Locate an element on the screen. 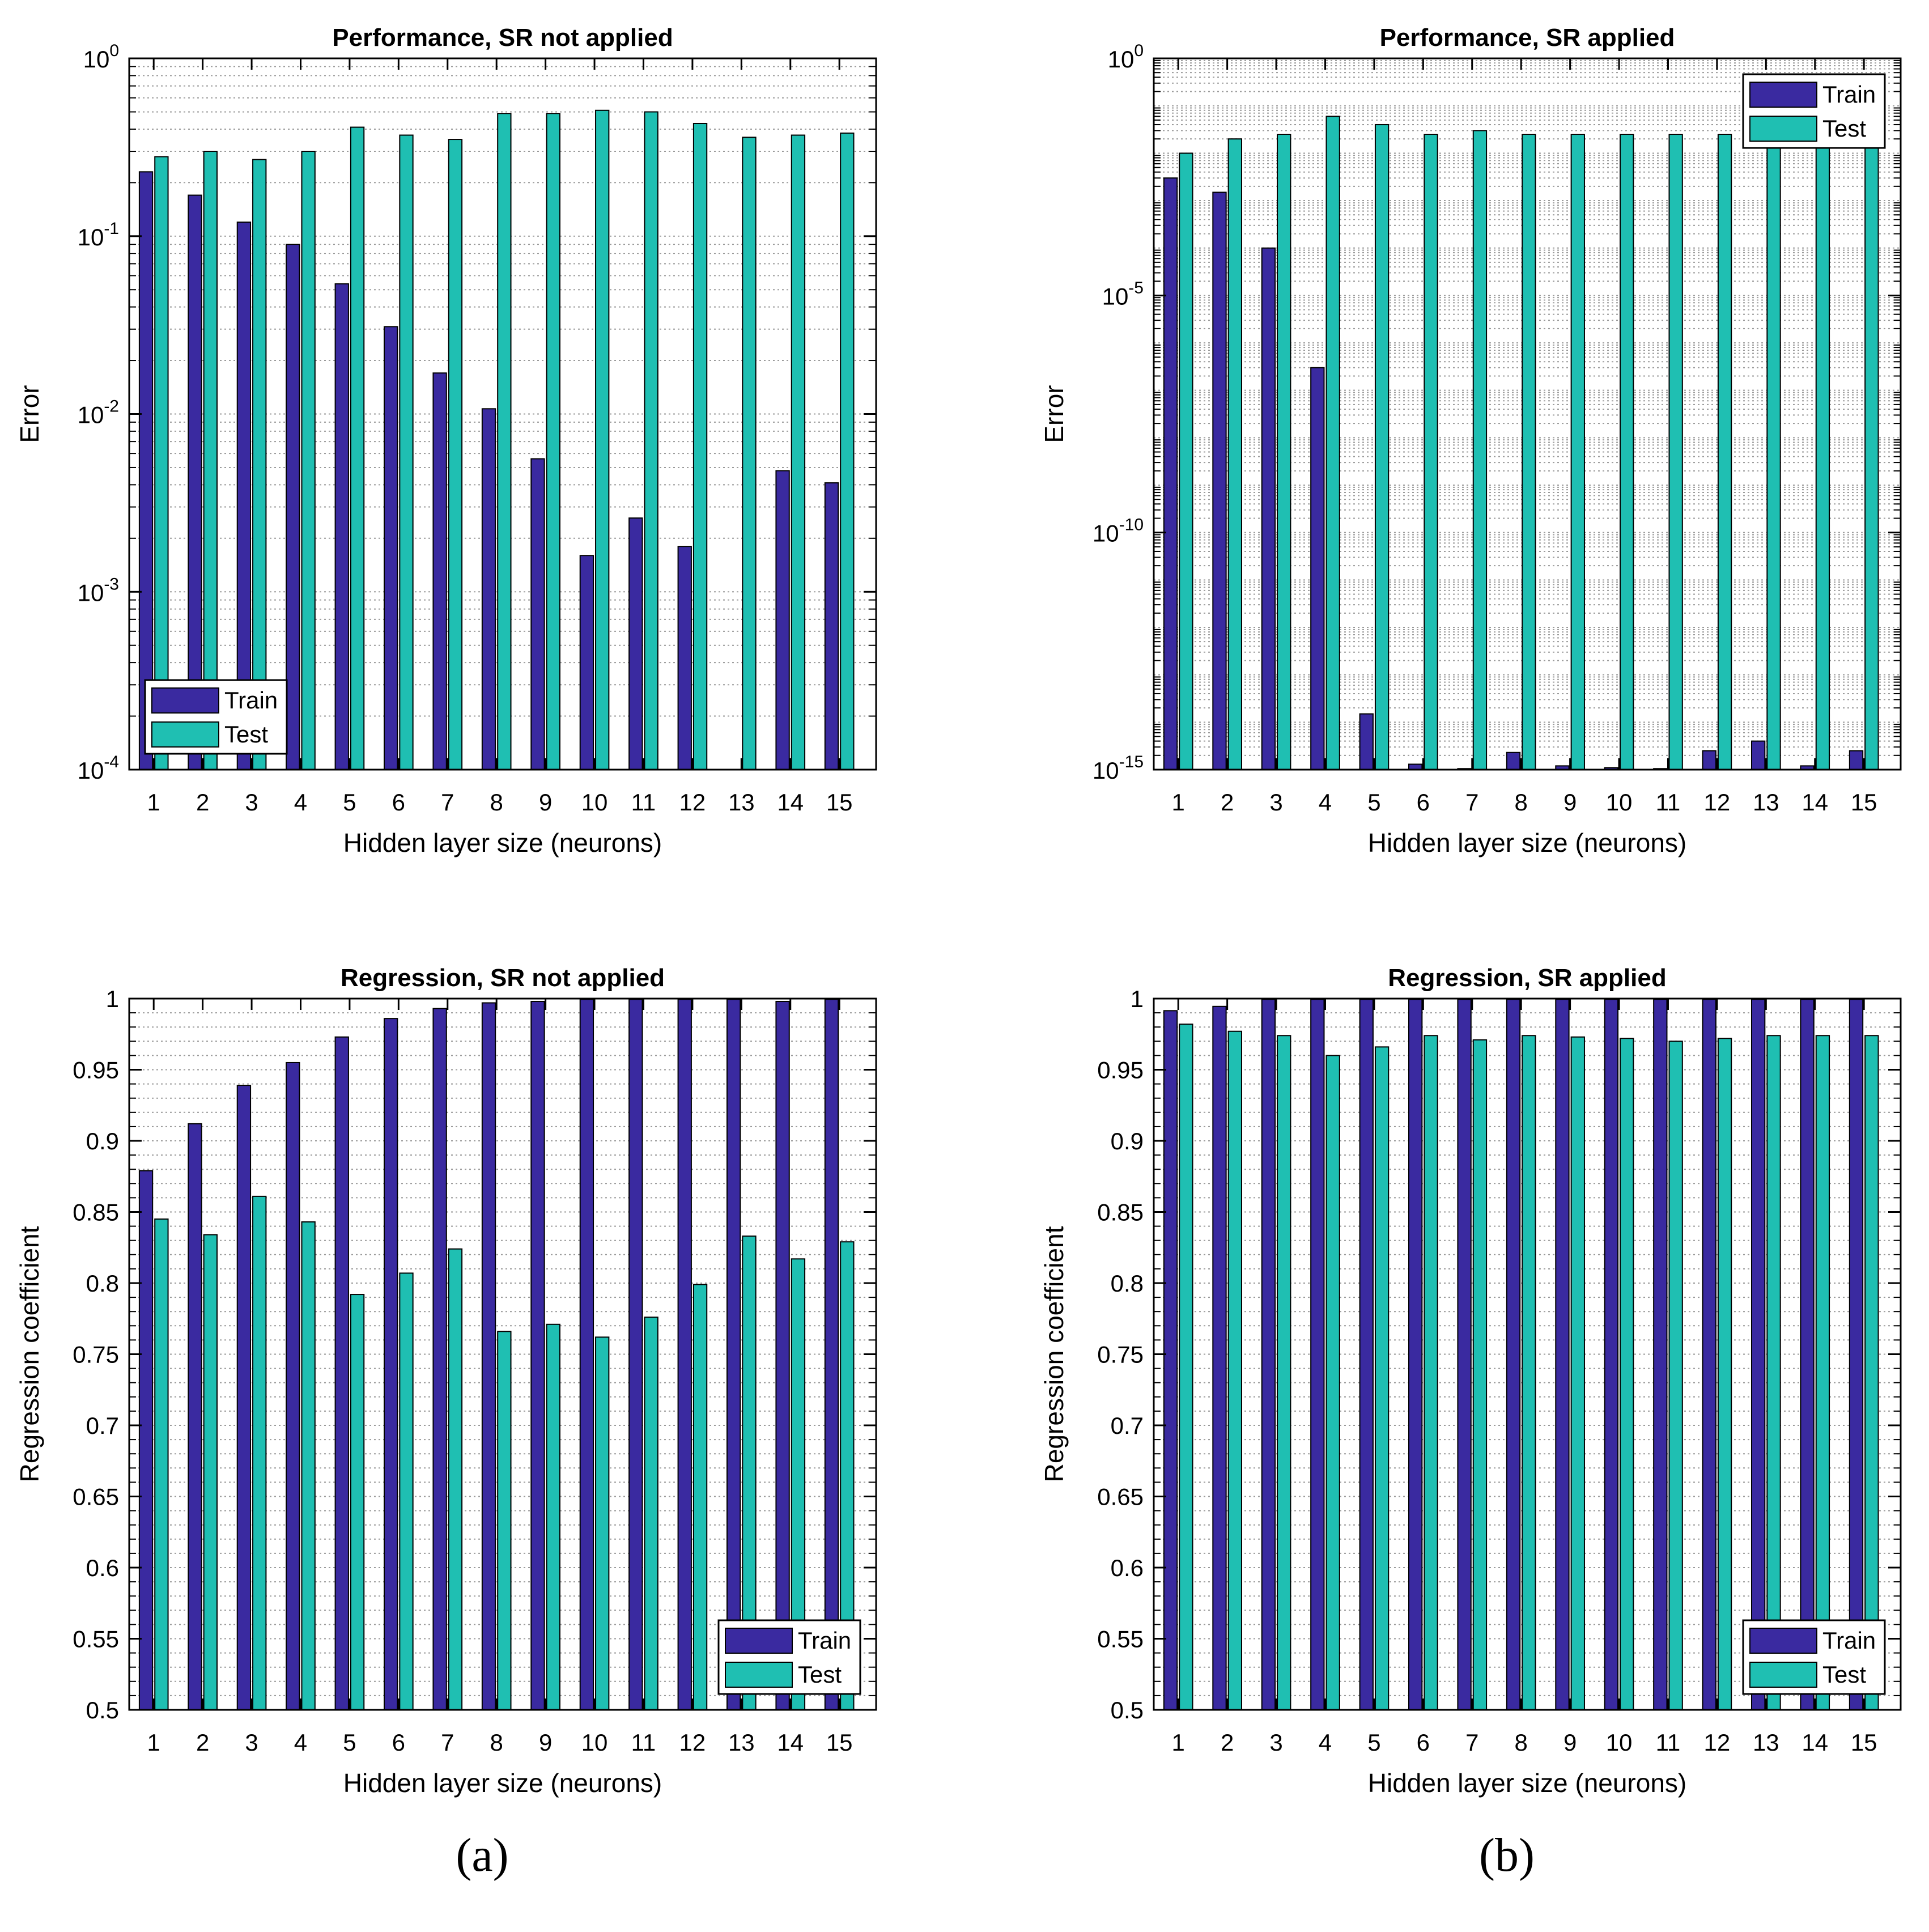 The width and height of the screenshot is (1929, 1932). x-ticks: 1 2 3 4 5 6 7 8 9 10 11 12 13 14 15 is located at coordinates (1525, 1377).